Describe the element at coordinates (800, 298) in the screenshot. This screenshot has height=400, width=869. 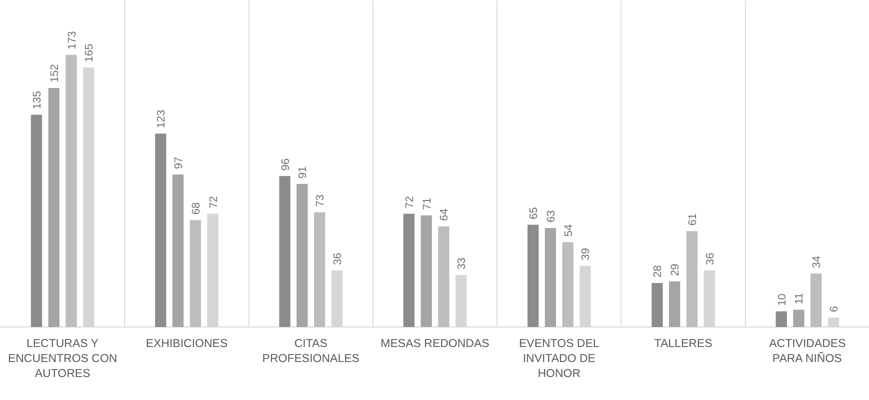
I see `data-label: 11` at that location.